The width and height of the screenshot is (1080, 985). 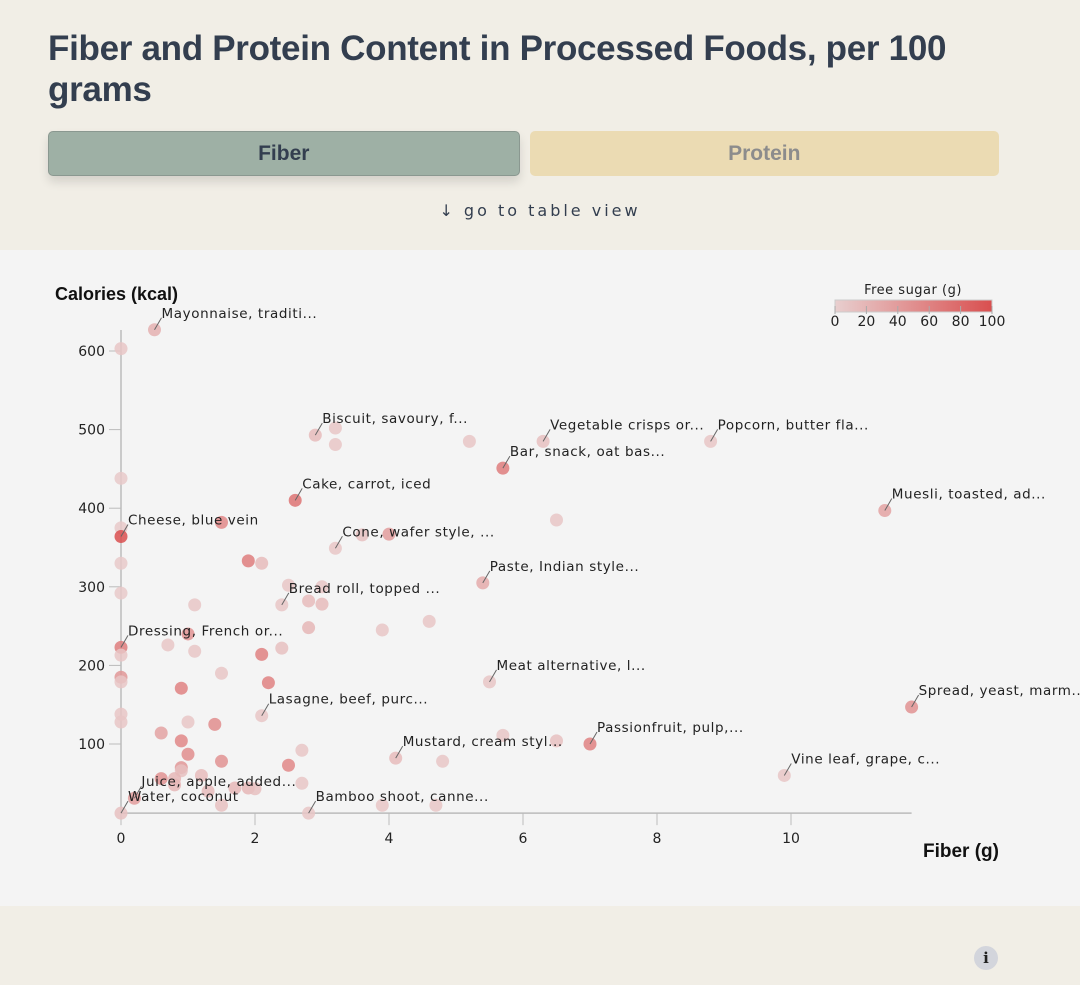 I want to click on legend-tick-label: 80, so click(x=961, y=322).